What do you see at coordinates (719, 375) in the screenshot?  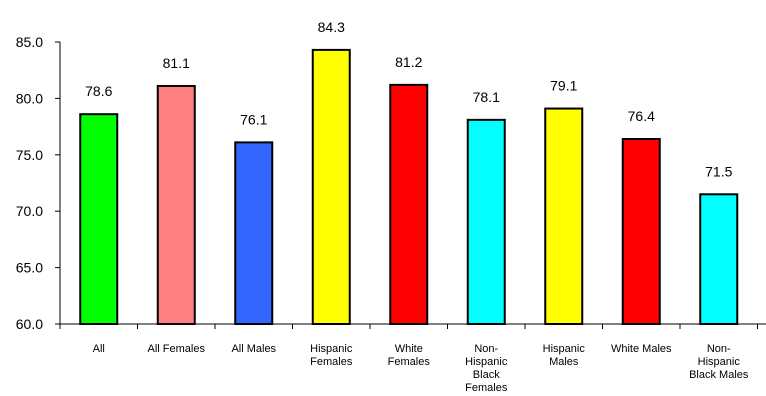 I see `x-category-label-line: Black Males` at bounding box center [719, 375].